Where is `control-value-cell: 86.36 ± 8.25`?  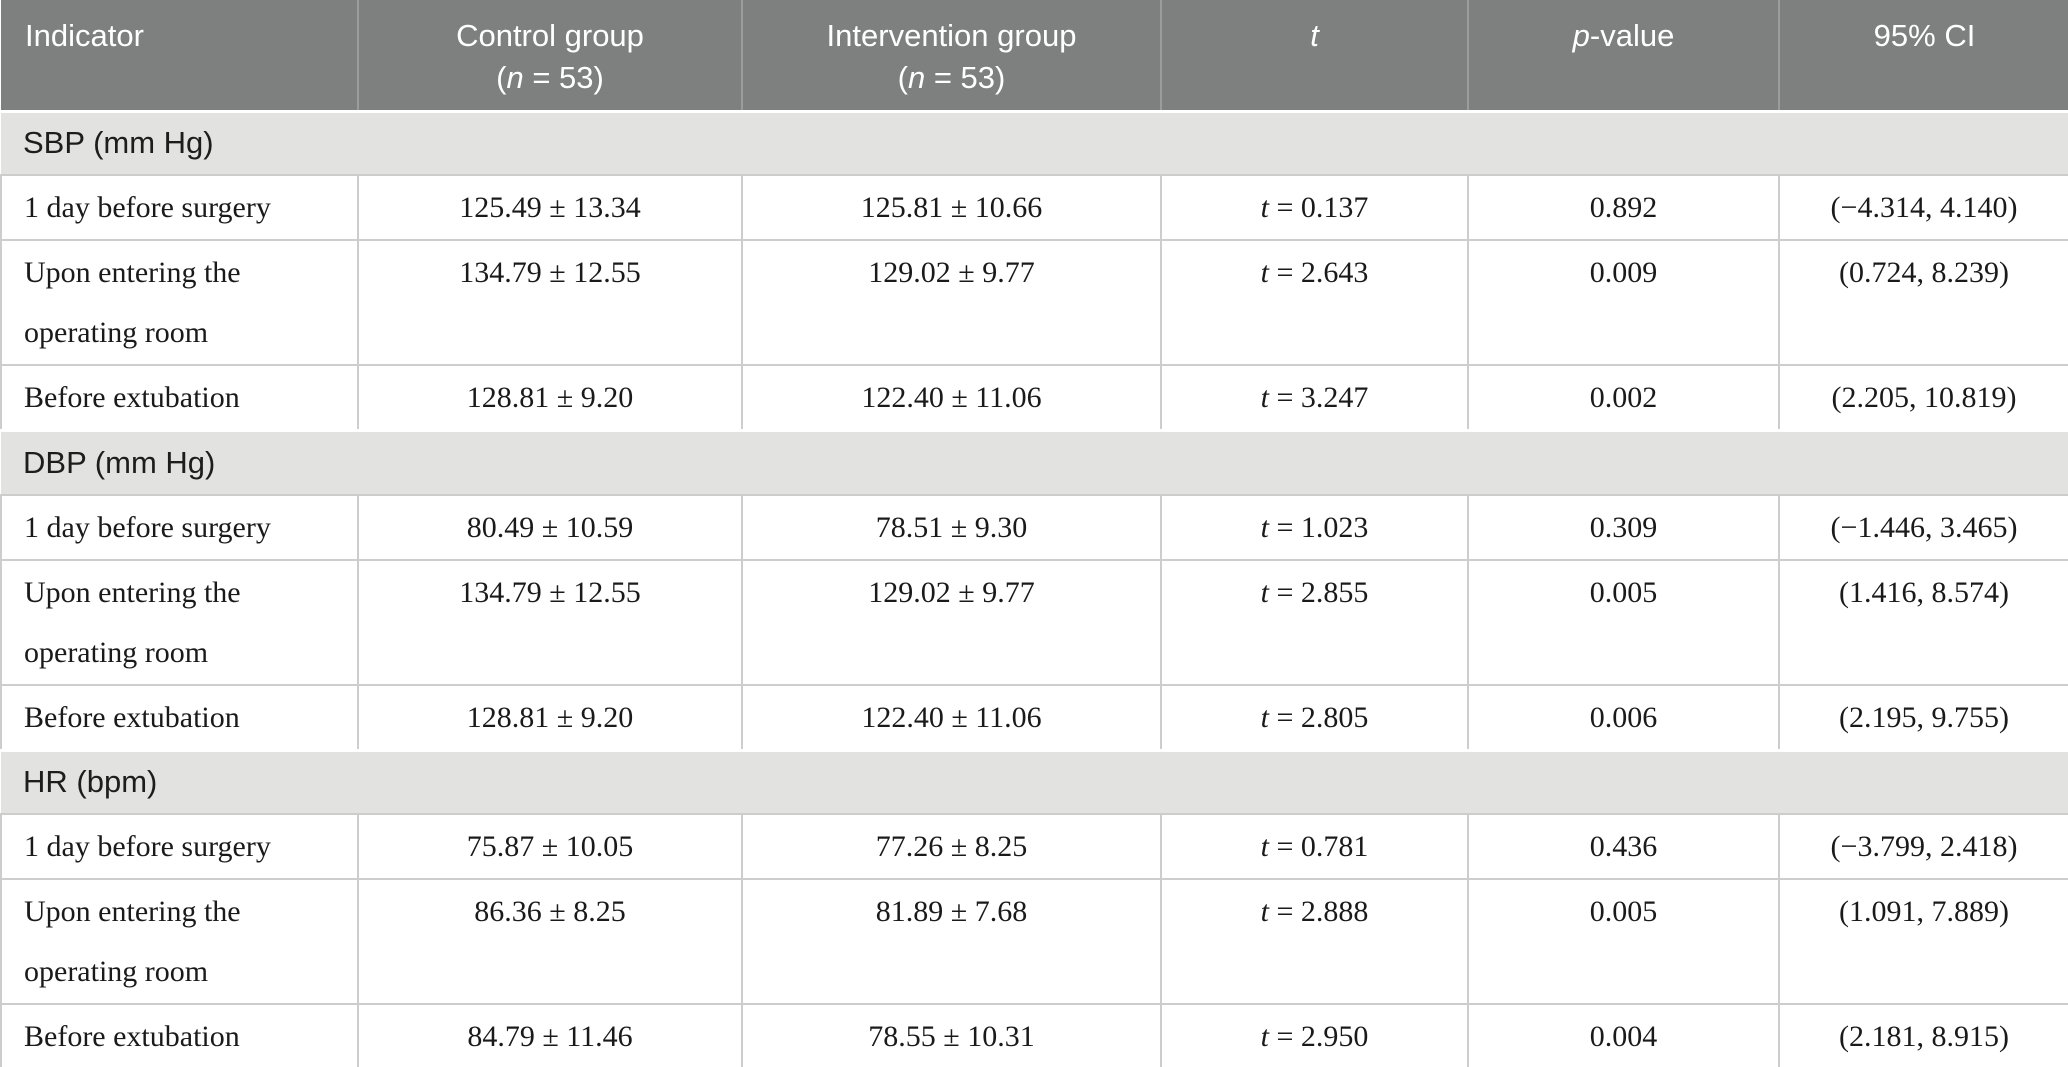 control-value-cell: 86.36 ± 8.25 is located at coordinates (550, 941).